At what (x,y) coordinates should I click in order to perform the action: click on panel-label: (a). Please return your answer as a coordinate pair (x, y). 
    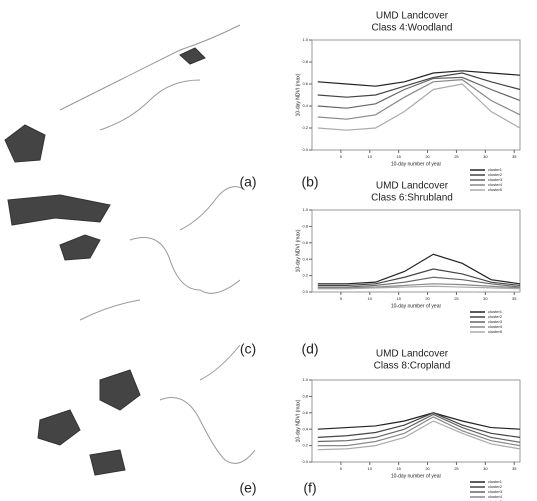
    Looking at the image, I should click on (247, 182).